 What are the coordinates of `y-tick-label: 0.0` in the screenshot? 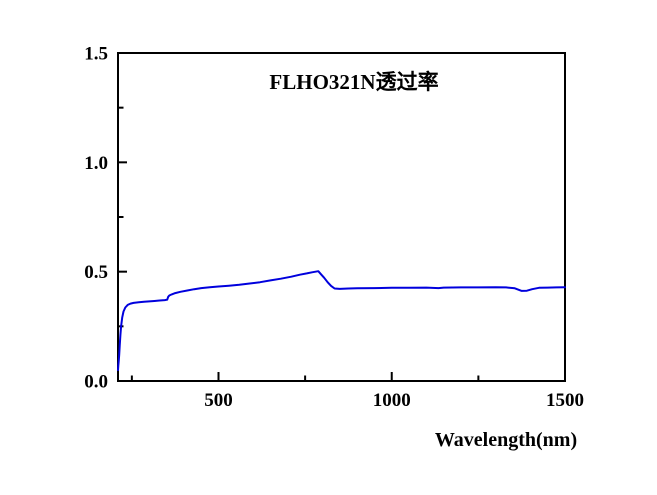 It's located at (96, 382).